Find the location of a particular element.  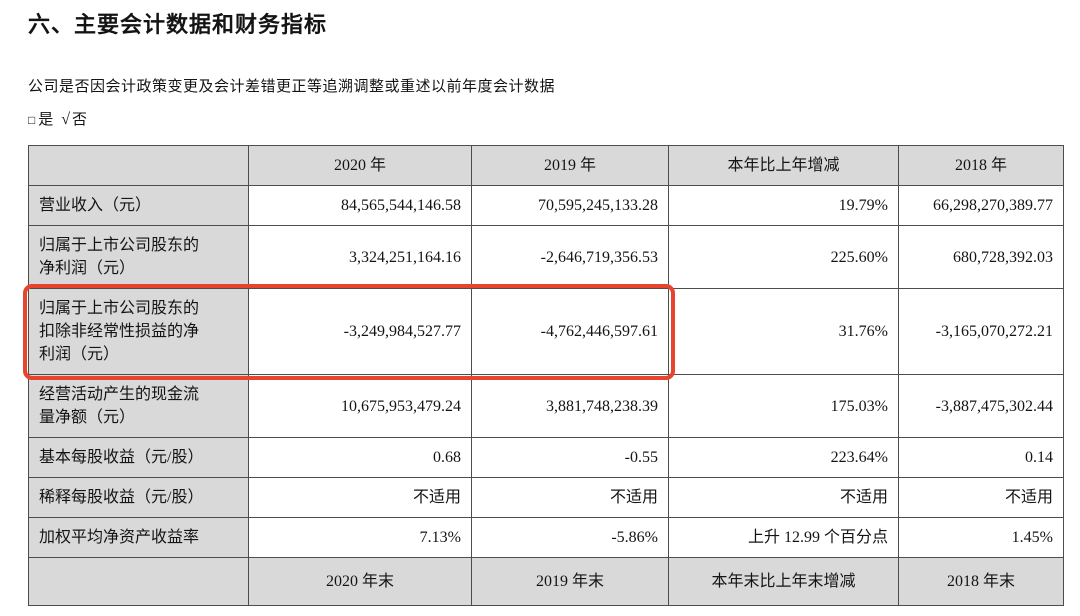

row-label: 经营活动产生的现金流量净额（元） is located at coordinates (138, 406).